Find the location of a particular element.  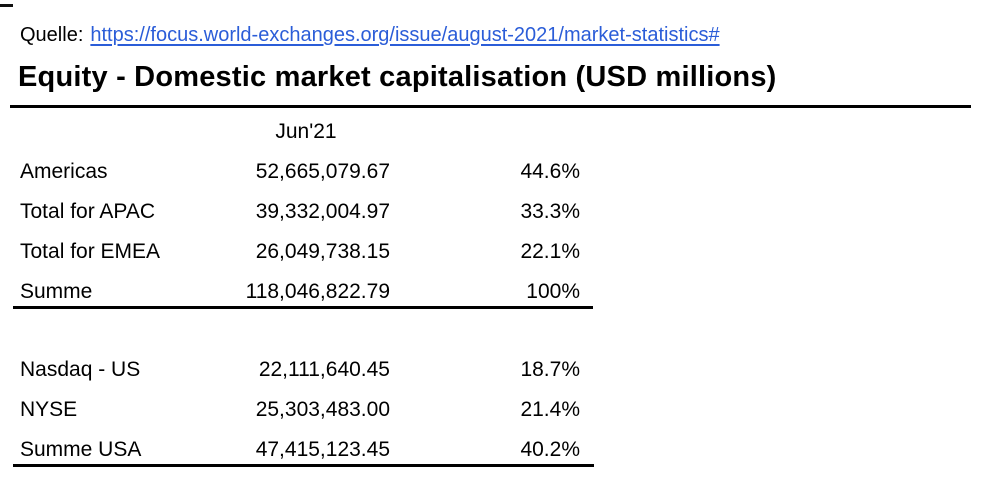

table-row-nyse: NYSE 25,303,483.00 21.4% is located at coordinates (300, 410).